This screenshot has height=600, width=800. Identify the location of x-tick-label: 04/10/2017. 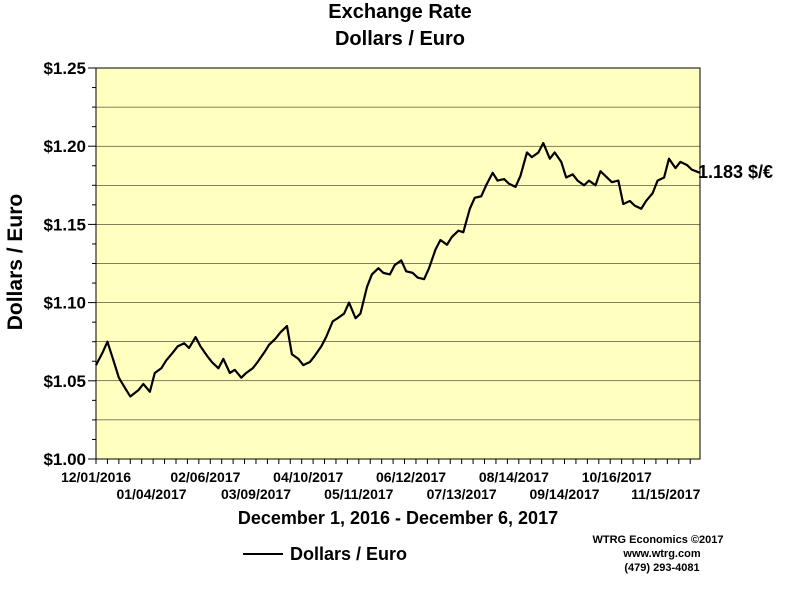
(308, 477).